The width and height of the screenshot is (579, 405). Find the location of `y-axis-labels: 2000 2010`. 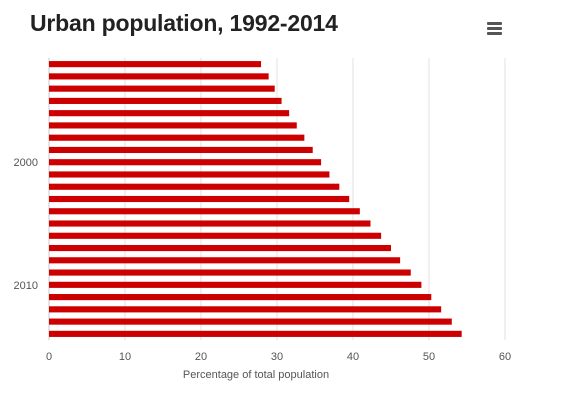

y-axis-labels: 2000 2010 is located at coordinates (26, 224).